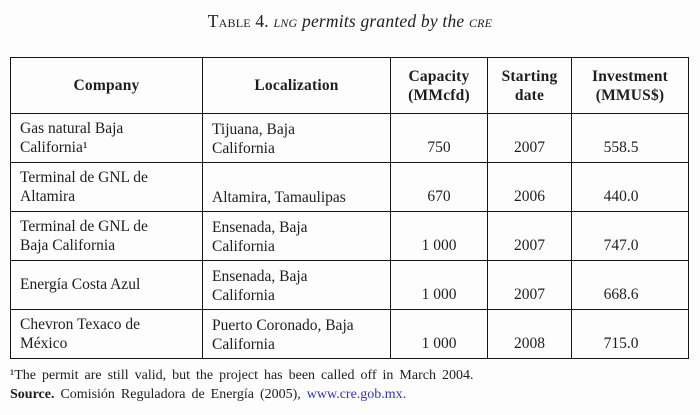  I want to click on cell-investment: 747.0, so click(630, 236).